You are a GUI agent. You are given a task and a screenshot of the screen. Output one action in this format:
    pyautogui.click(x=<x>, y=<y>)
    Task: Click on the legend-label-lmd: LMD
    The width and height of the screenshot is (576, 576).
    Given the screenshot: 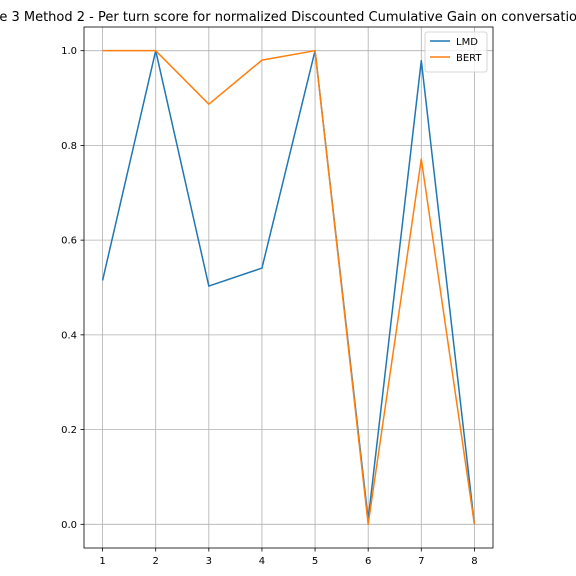 What is the action you would take?
    pyautogui.click(x=467, y=42)
    